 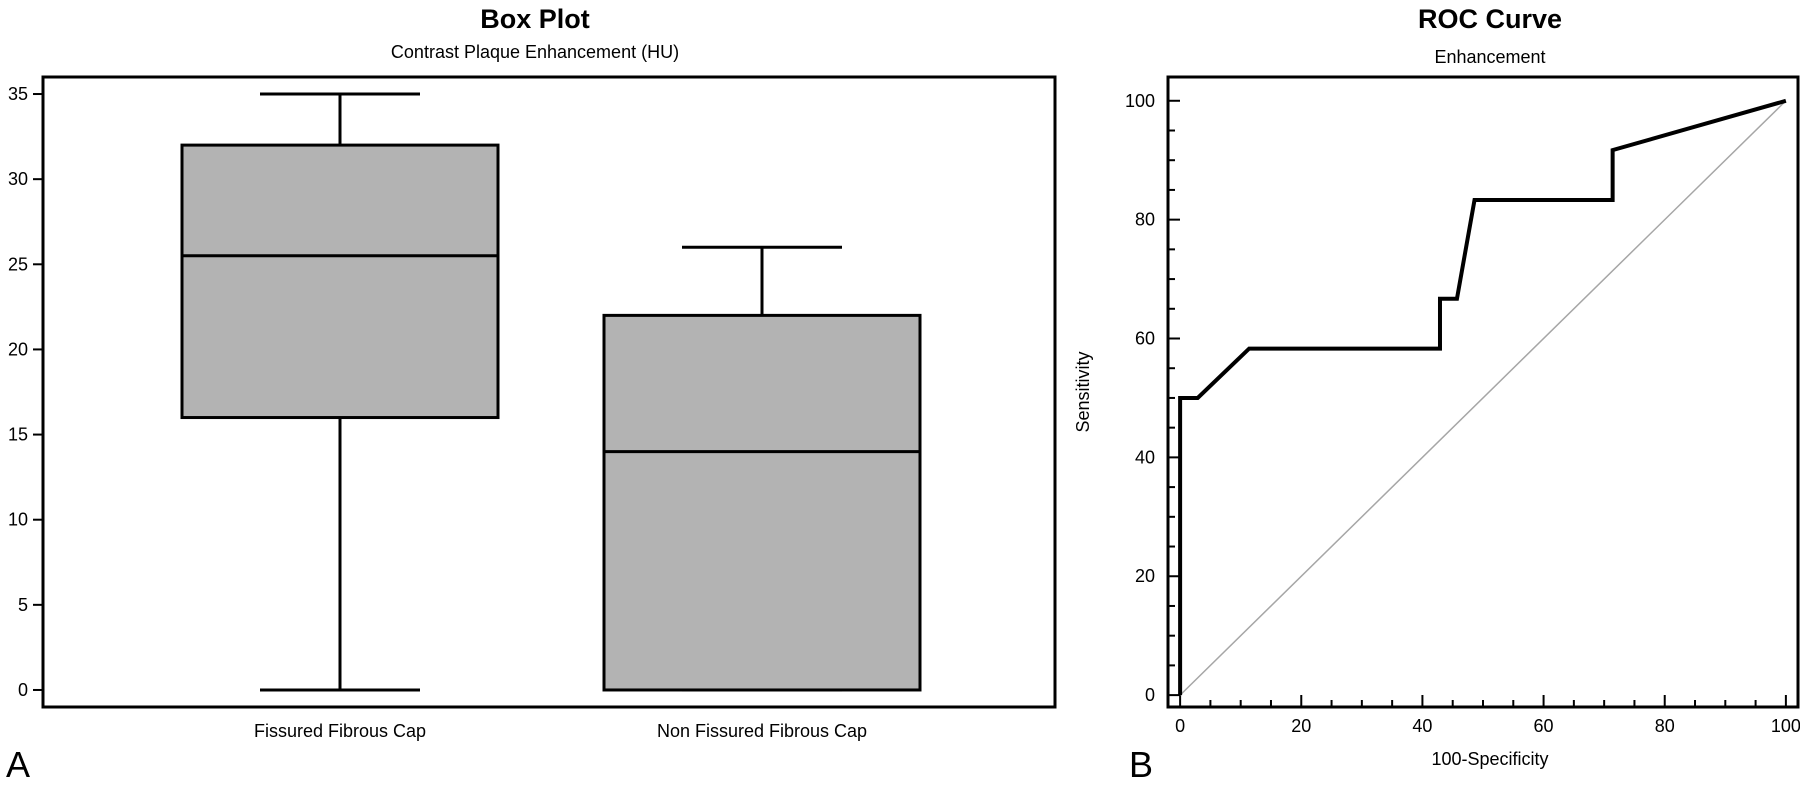 I want to click on y-tick-label: 30, so click(x=18, y=179).